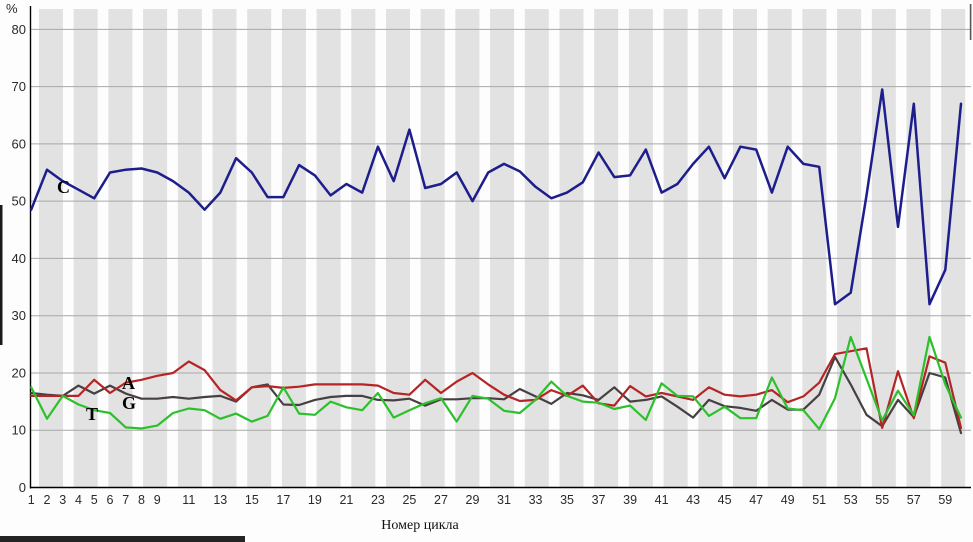 This screenshot has width=973, height=542. Describe the element at coordinates (19, 258) in the screenshot. I see `y-tick-label: 40` at that location.